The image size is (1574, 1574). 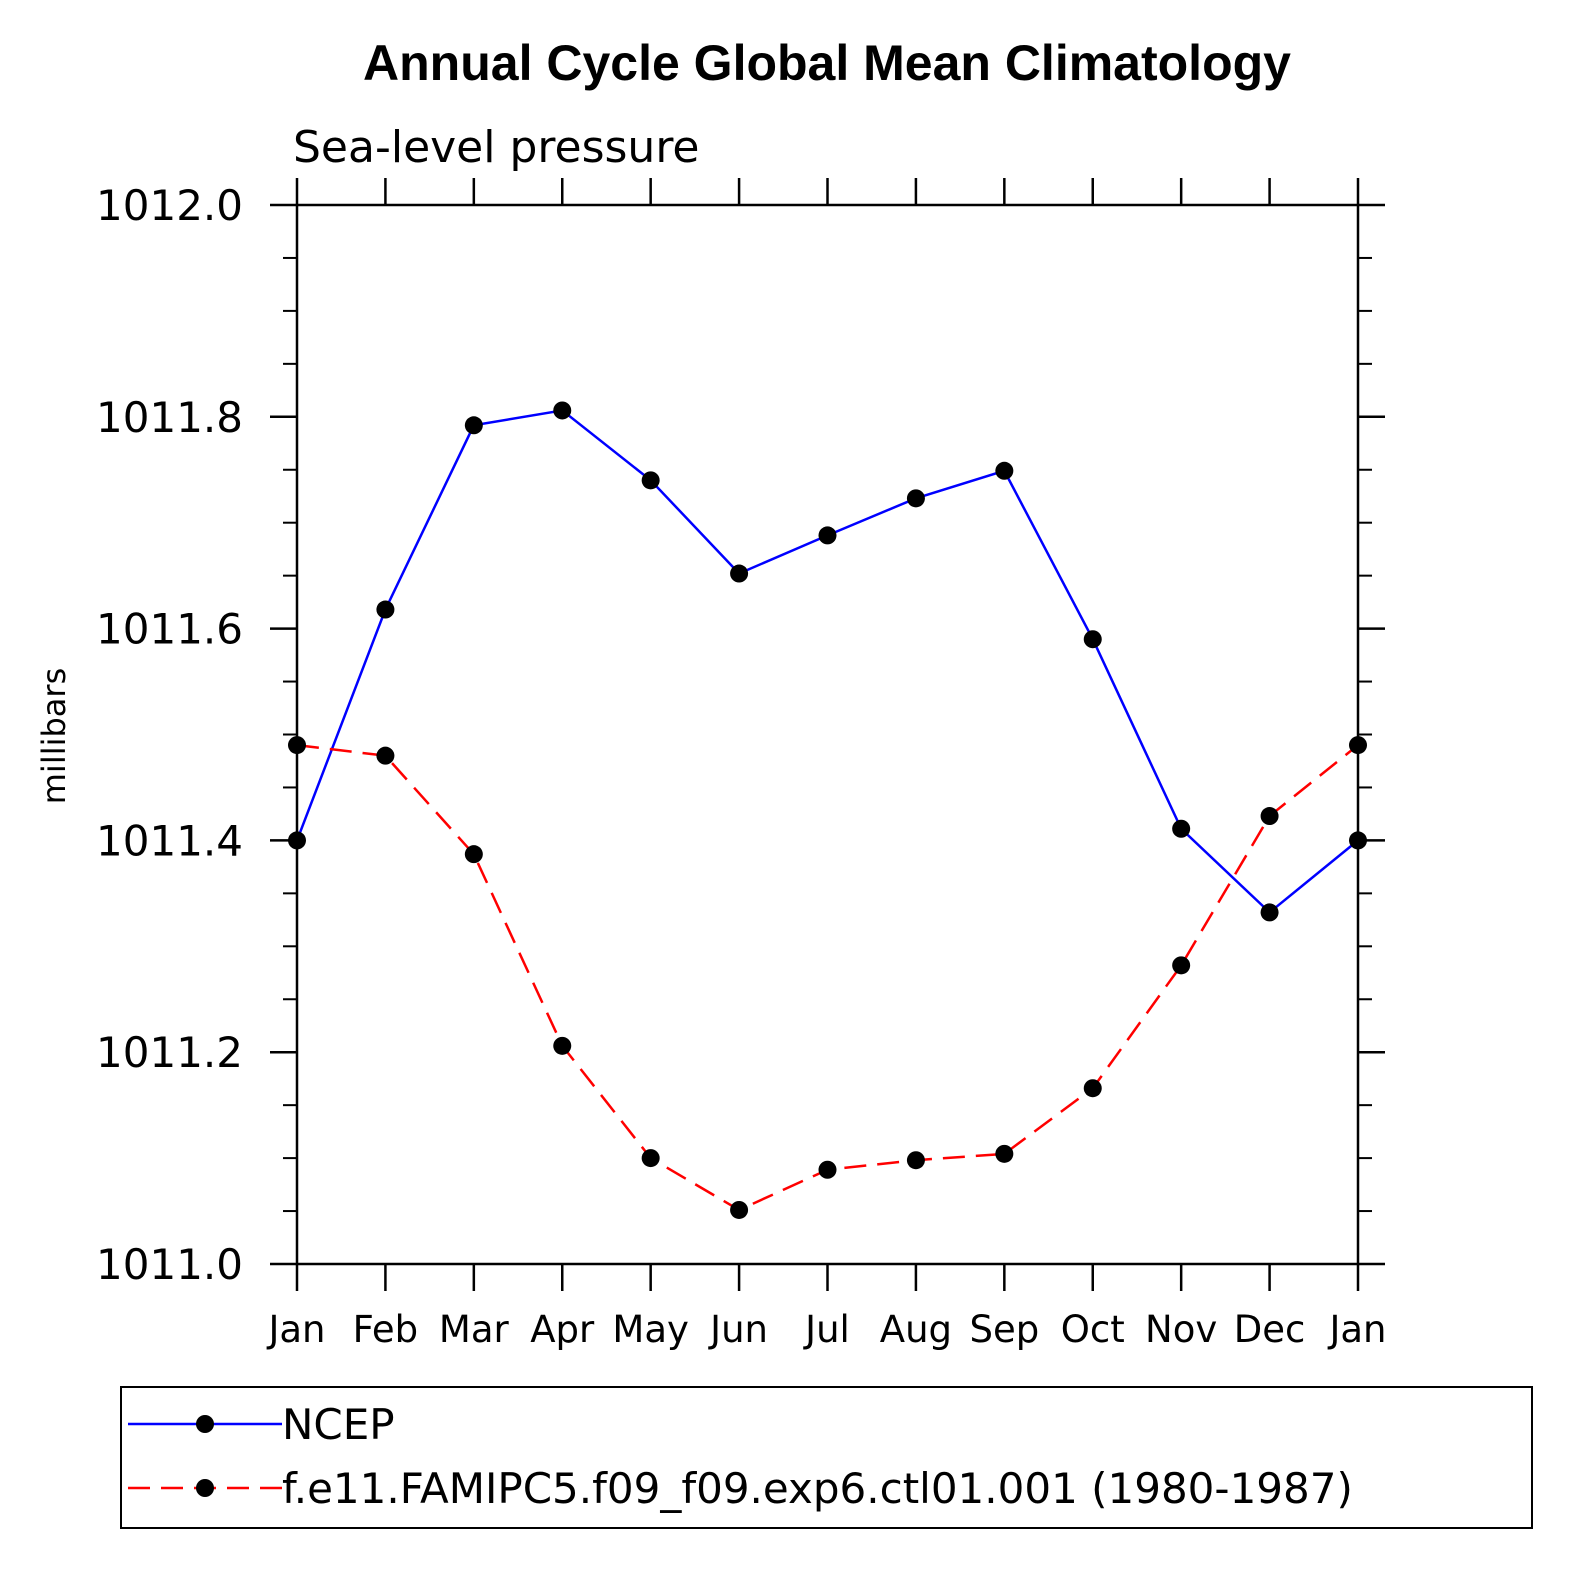 I want to click on y-tick-label: 1011.8, so click(x=169, y=417).